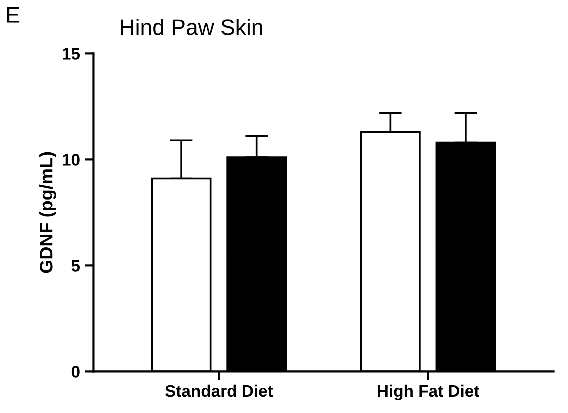  What do you see at coordinates (76, 372) in the screenshot?
I see `y-tick-label: 0` at bounding box center [76, 372].